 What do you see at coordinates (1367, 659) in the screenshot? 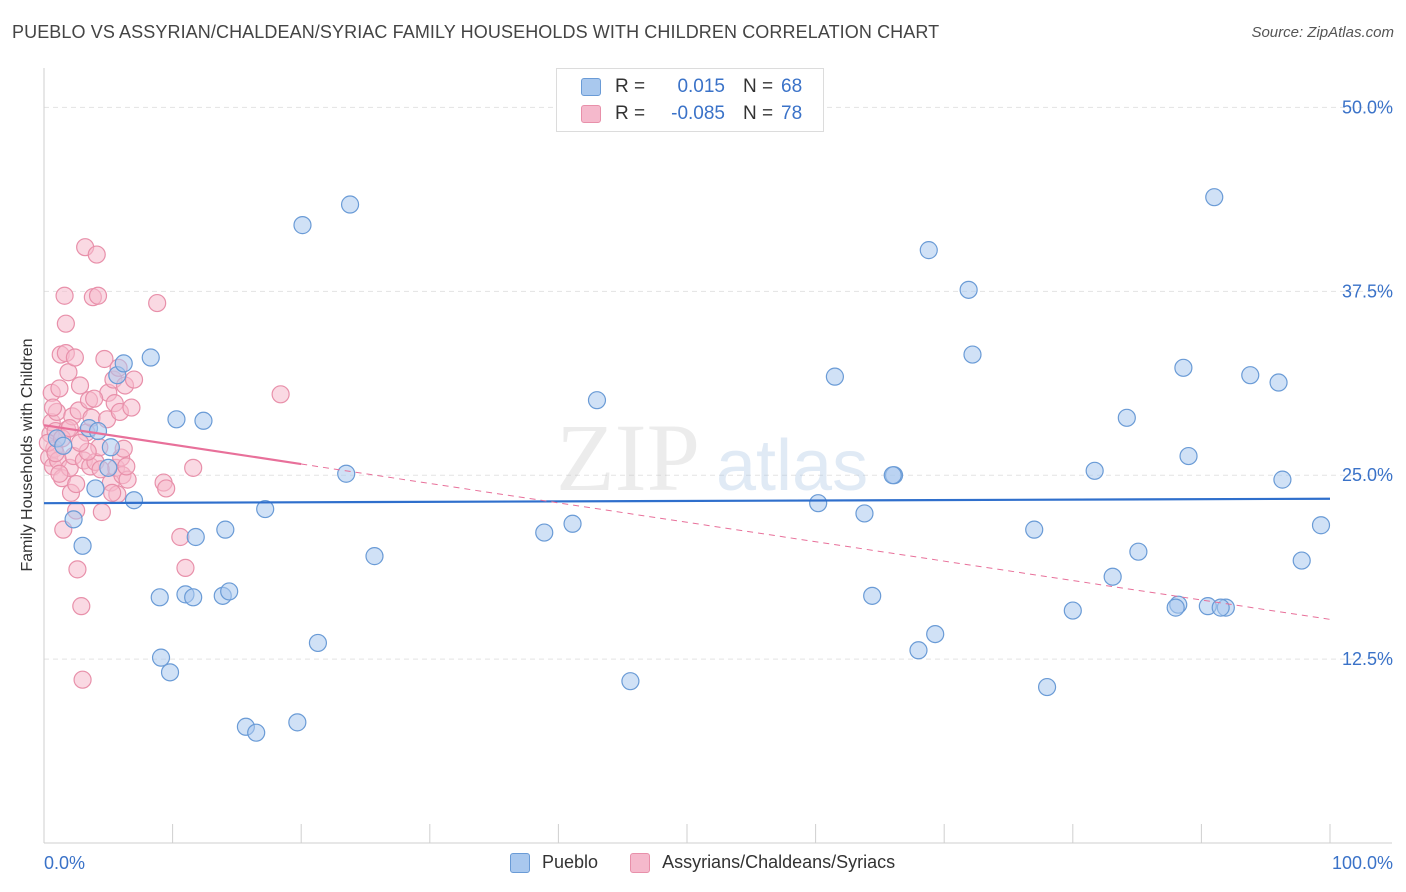
I see `y-tick-label: 12.5%` at bounding box center [1367, 659].